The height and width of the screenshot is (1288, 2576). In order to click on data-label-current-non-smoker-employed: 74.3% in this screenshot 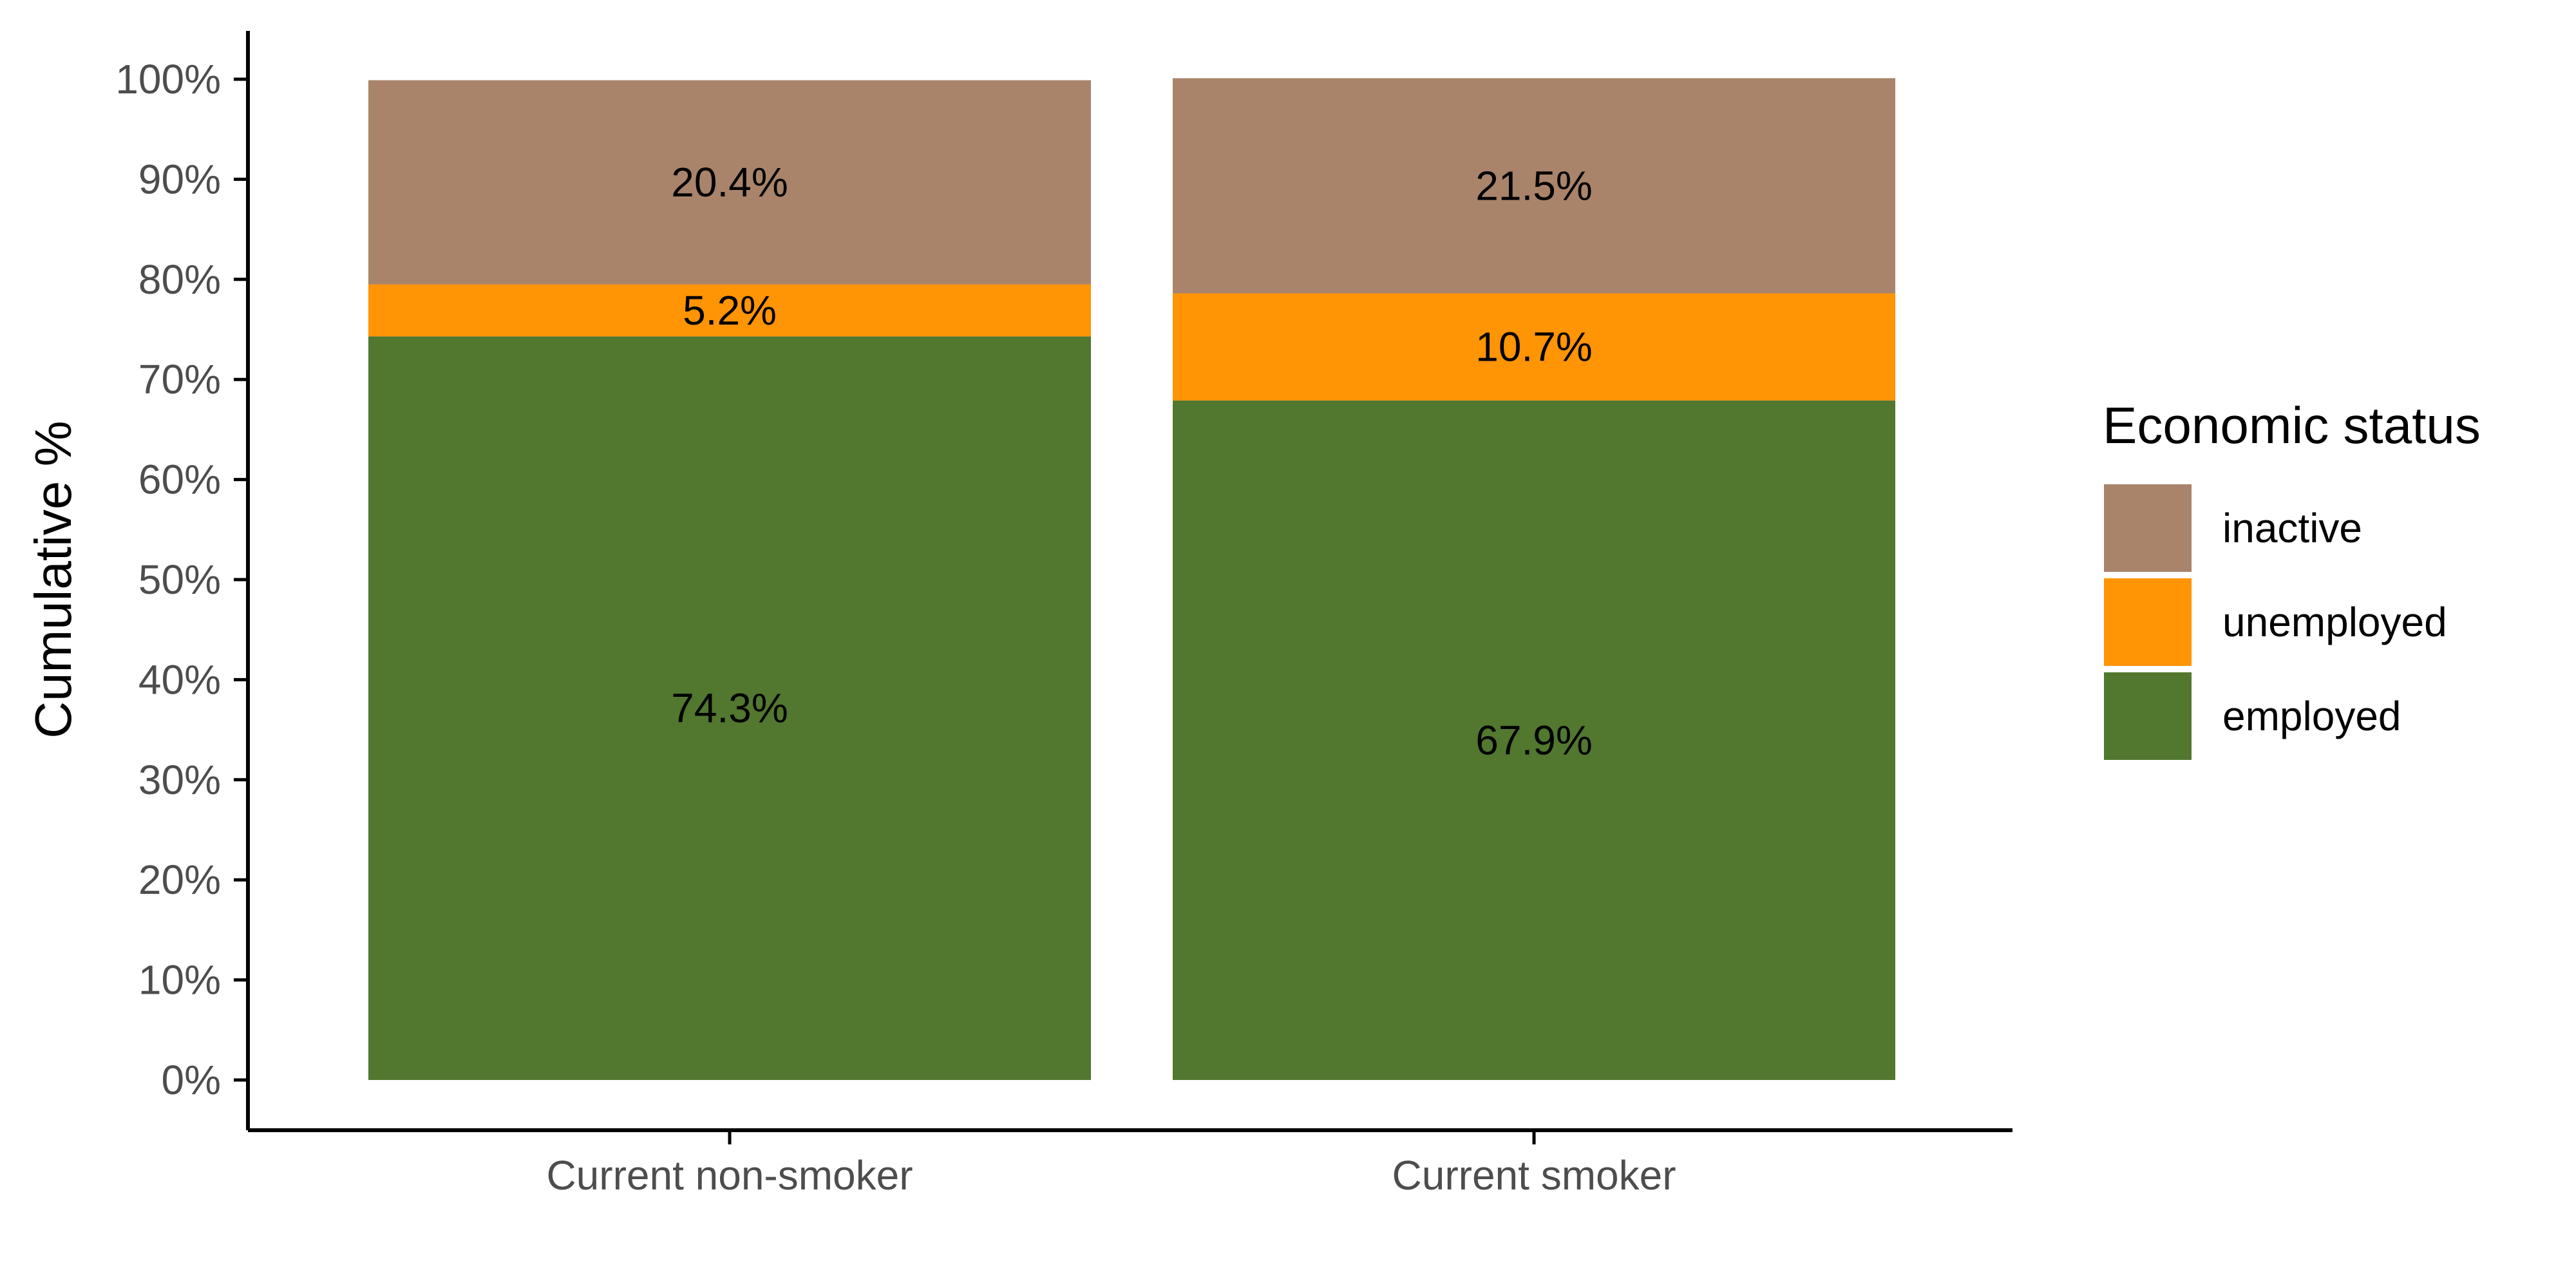, I will do `click(729, 709)`.